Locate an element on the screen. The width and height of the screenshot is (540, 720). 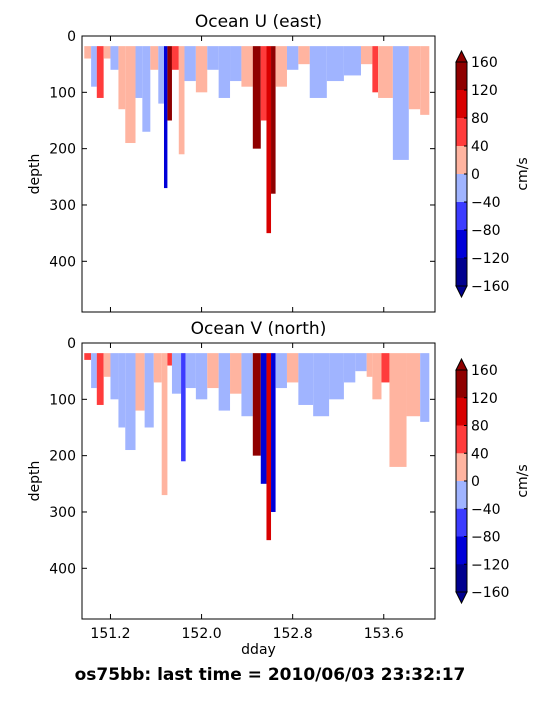
ocean-u-ytick-label: 100 is located at coordinates (62, 93).